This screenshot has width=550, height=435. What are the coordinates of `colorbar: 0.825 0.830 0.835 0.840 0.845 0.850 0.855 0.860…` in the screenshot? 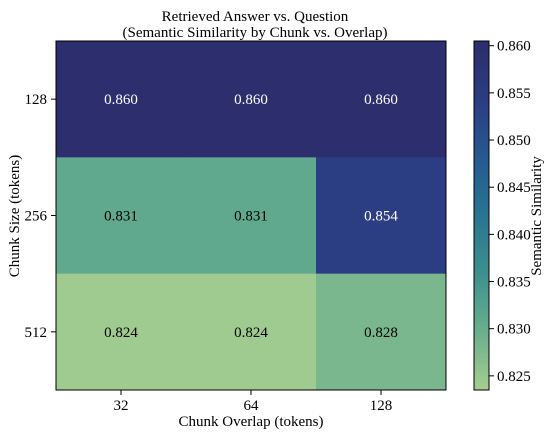 It's located at (509, 215).